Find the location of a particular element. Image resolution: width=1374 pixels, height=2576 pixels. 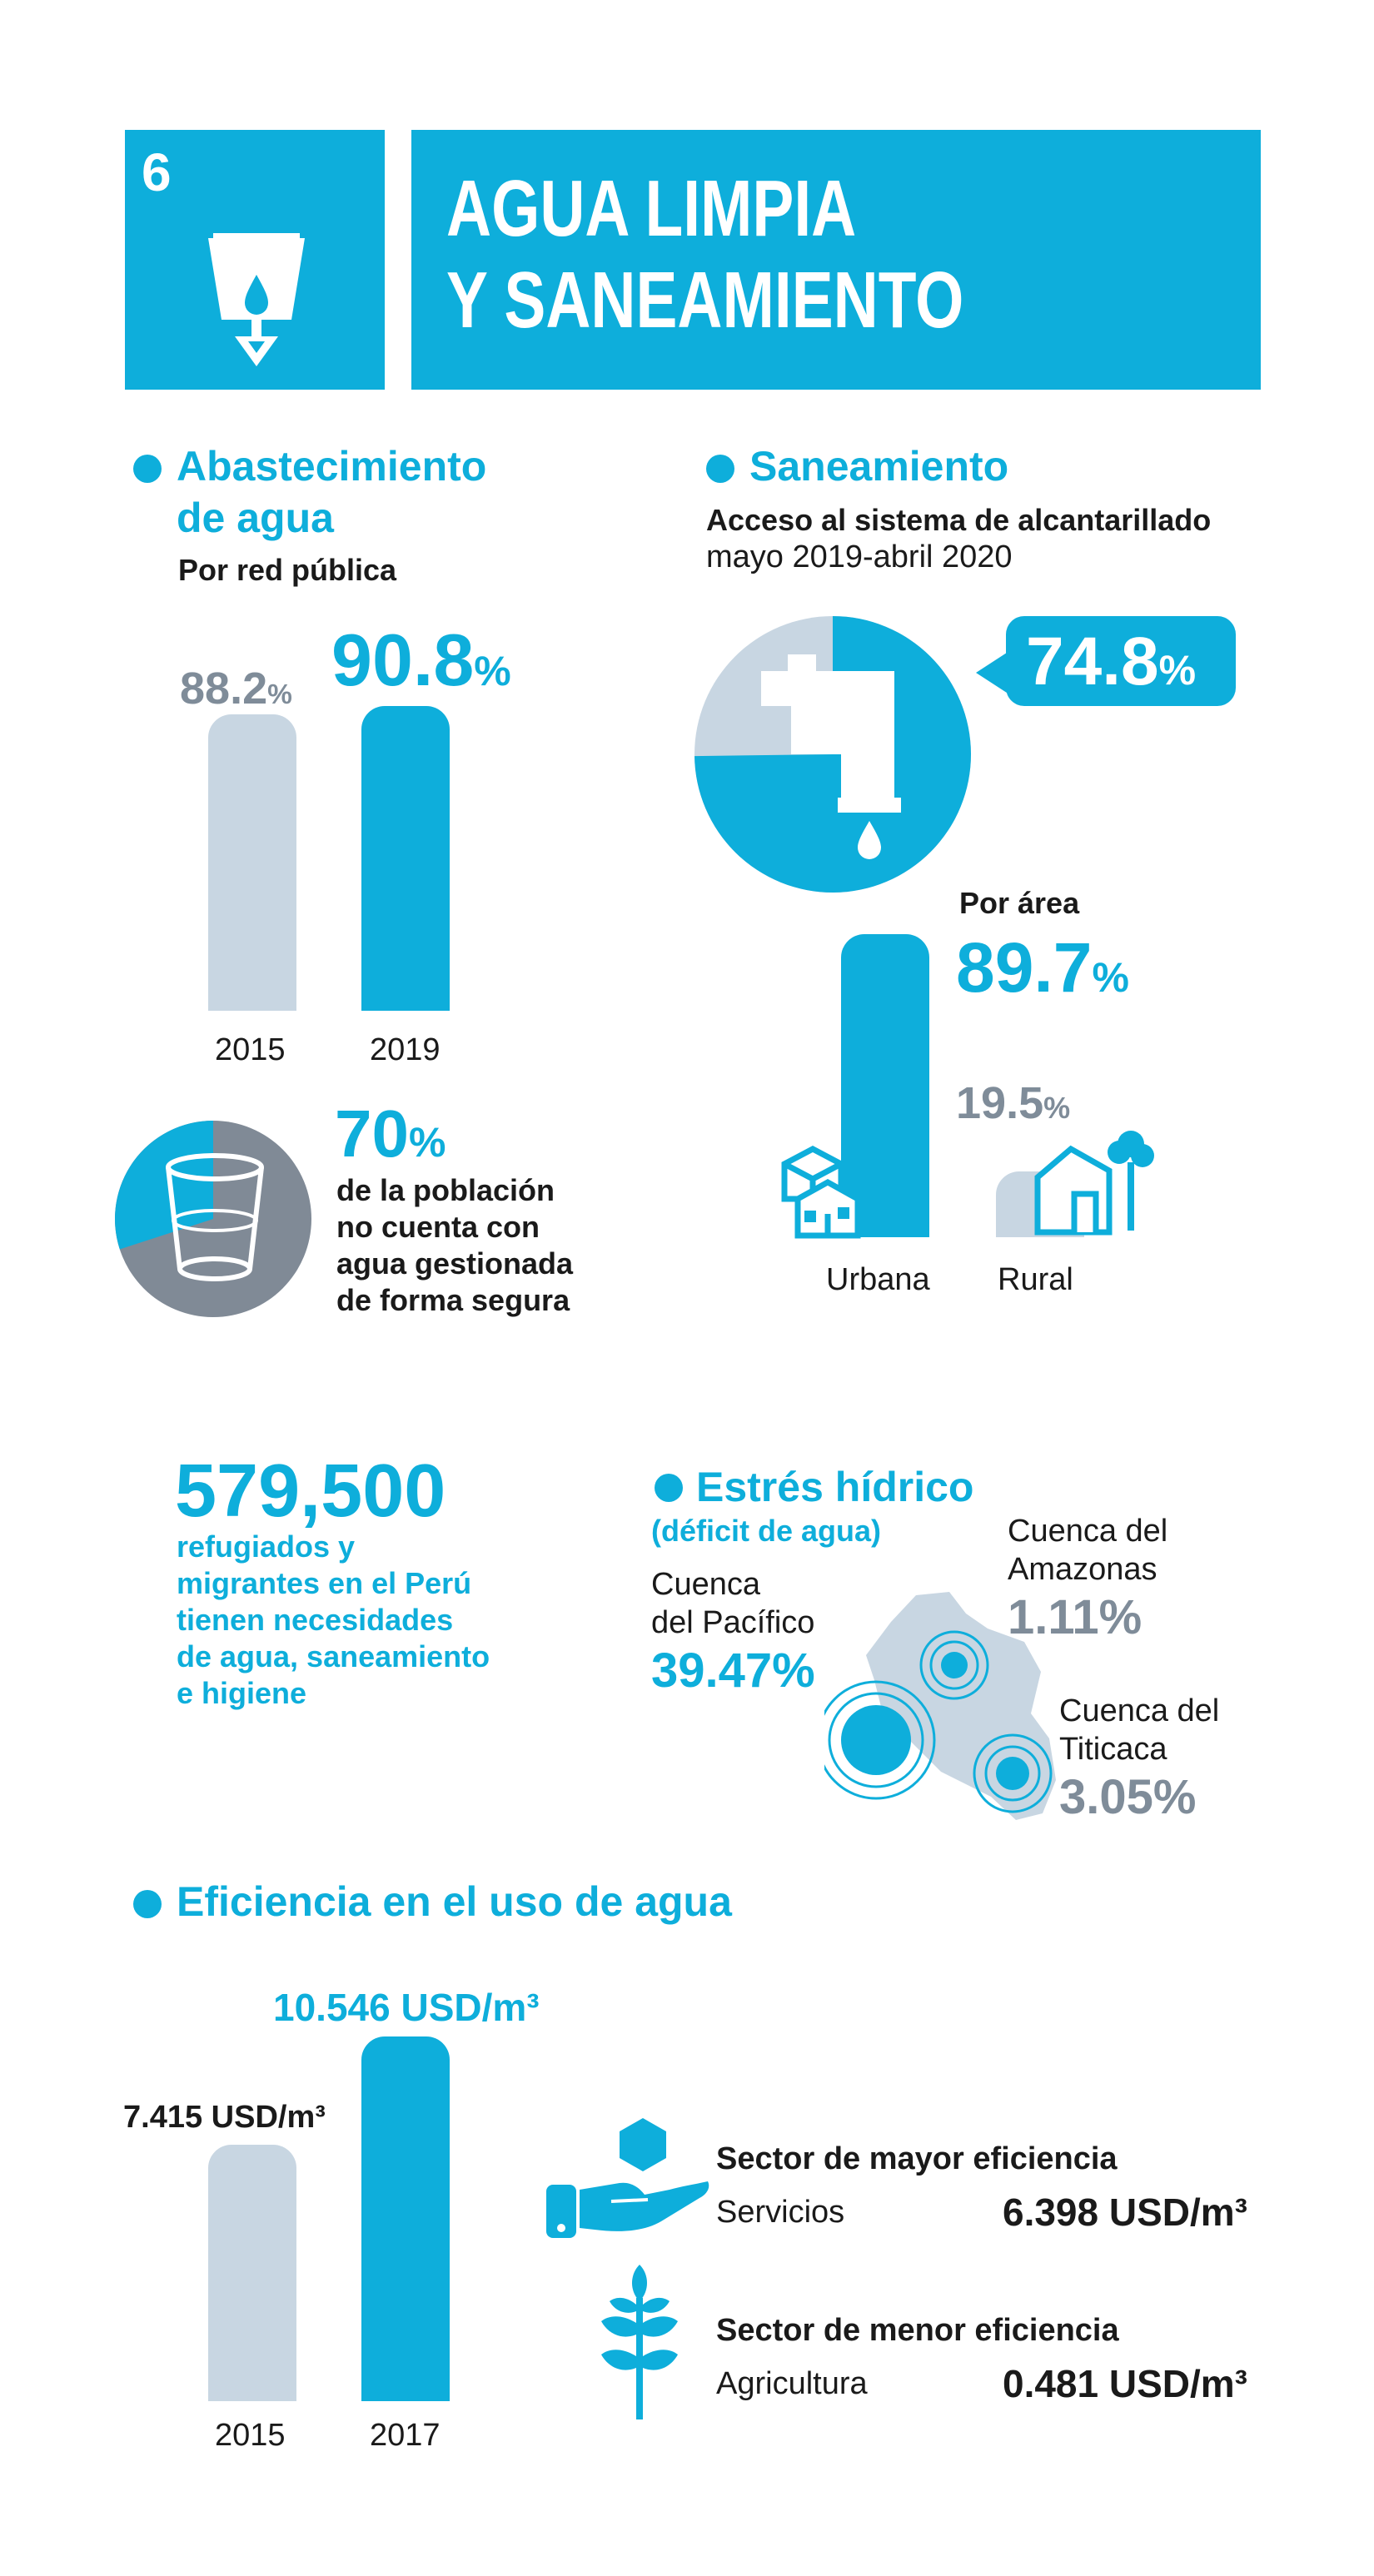

goal-number: 6 is located at coordinates (157, 172).